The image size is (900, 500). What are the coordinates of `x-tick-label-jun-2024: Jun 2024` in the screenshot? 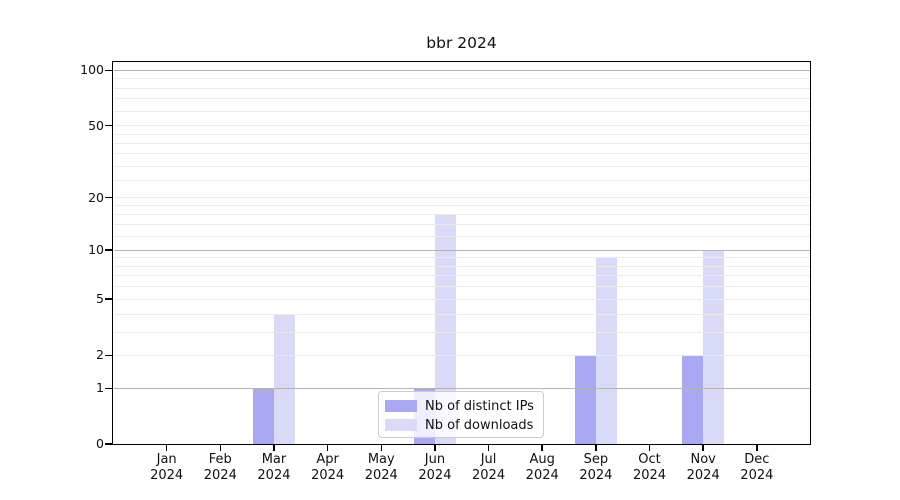 It's located at (435, 467).